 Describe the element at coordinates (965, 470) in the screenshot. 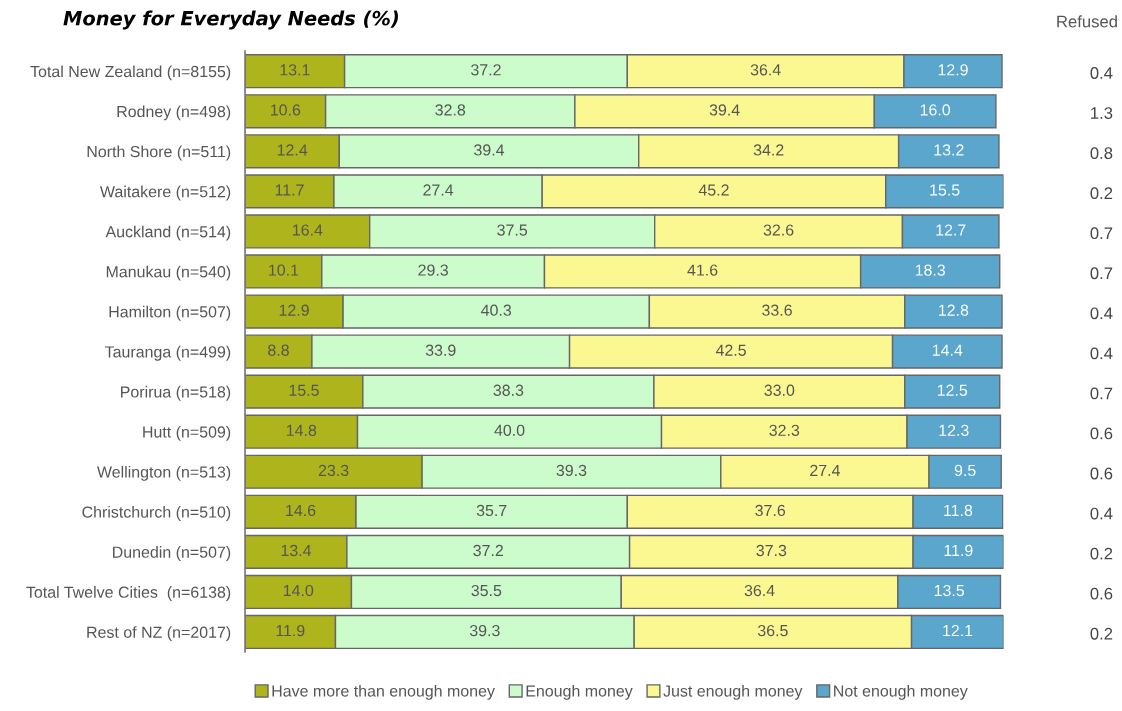

I see `data-label: 9.5` at that location.